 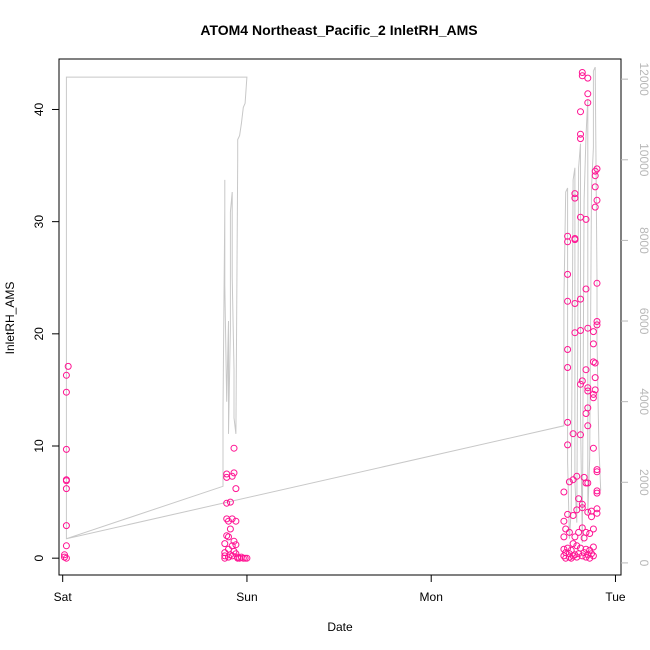 What do you see at coordinates (39, 109) in the screenshot?
I see `y-tick-label: 40` at bounding box center [39, 109].